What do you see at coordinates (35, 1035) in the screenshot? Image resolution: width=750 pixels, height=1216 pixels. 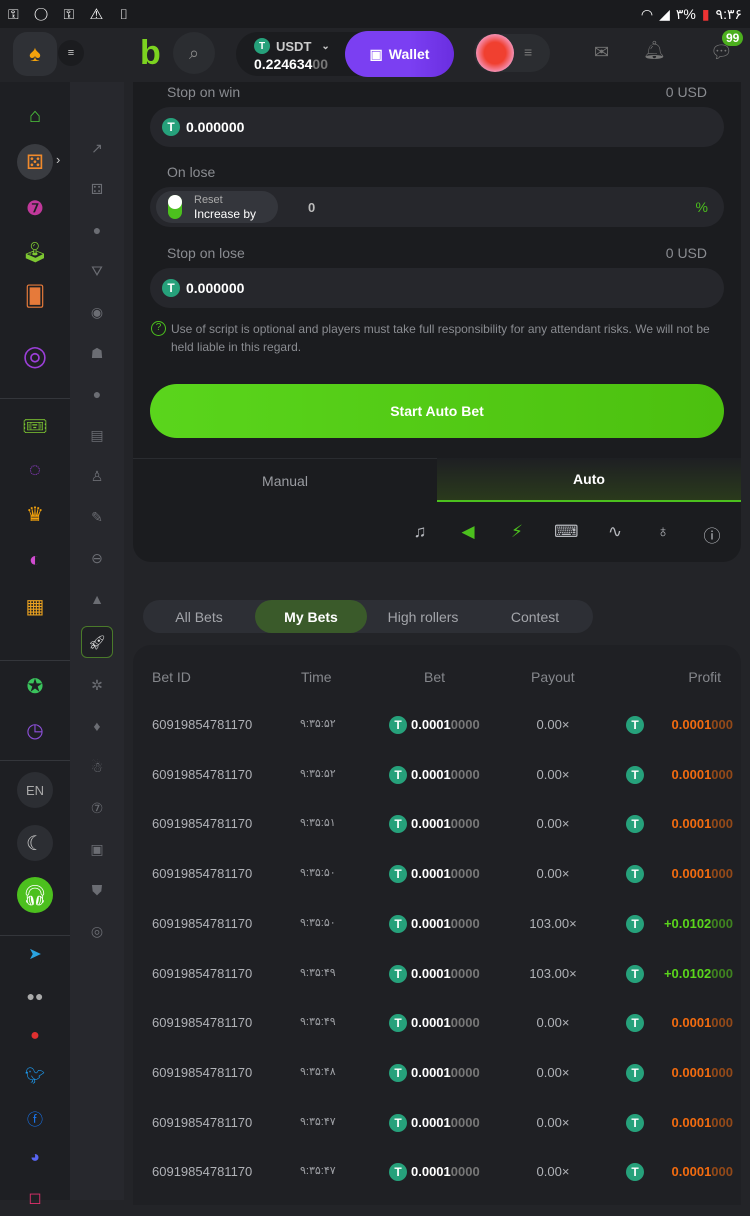 I see `github-icon: ●` at bounding box center [35, 1035].